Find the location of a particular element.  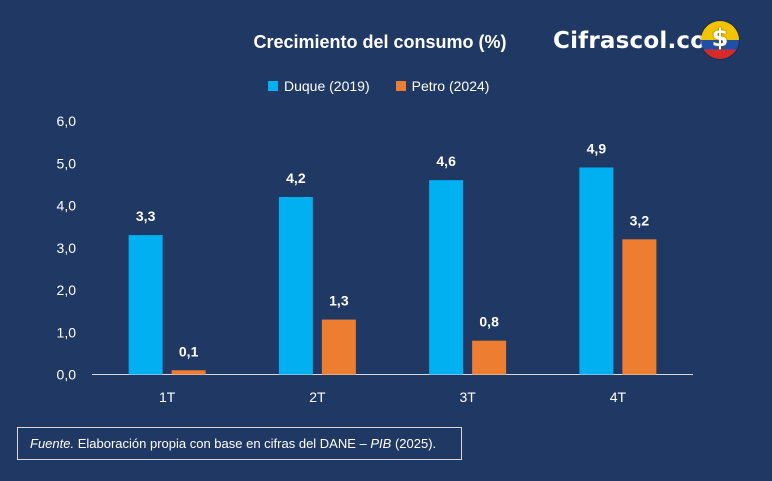

data-label-series-2: 0,1 is located at coordinates (189, 351).